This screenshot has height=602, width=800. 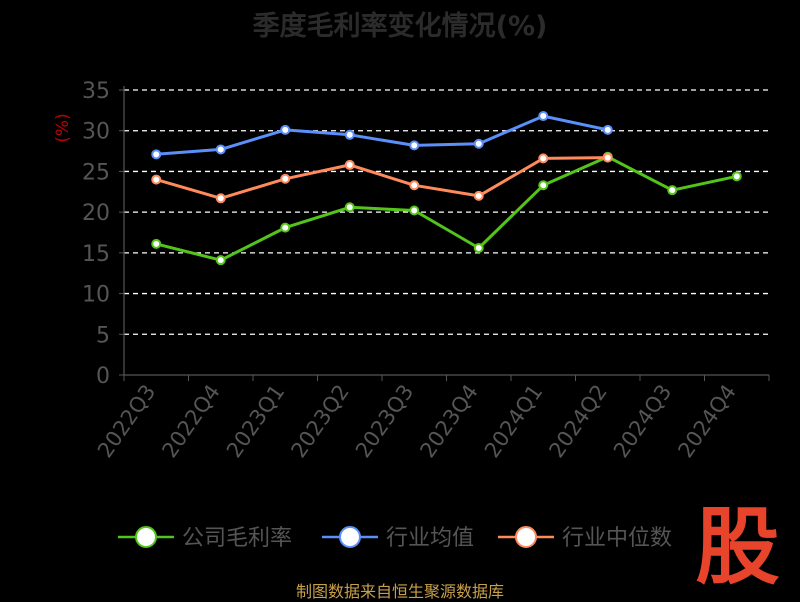 I want to click on y-tick-label: 5, so click(x=103, y=335).